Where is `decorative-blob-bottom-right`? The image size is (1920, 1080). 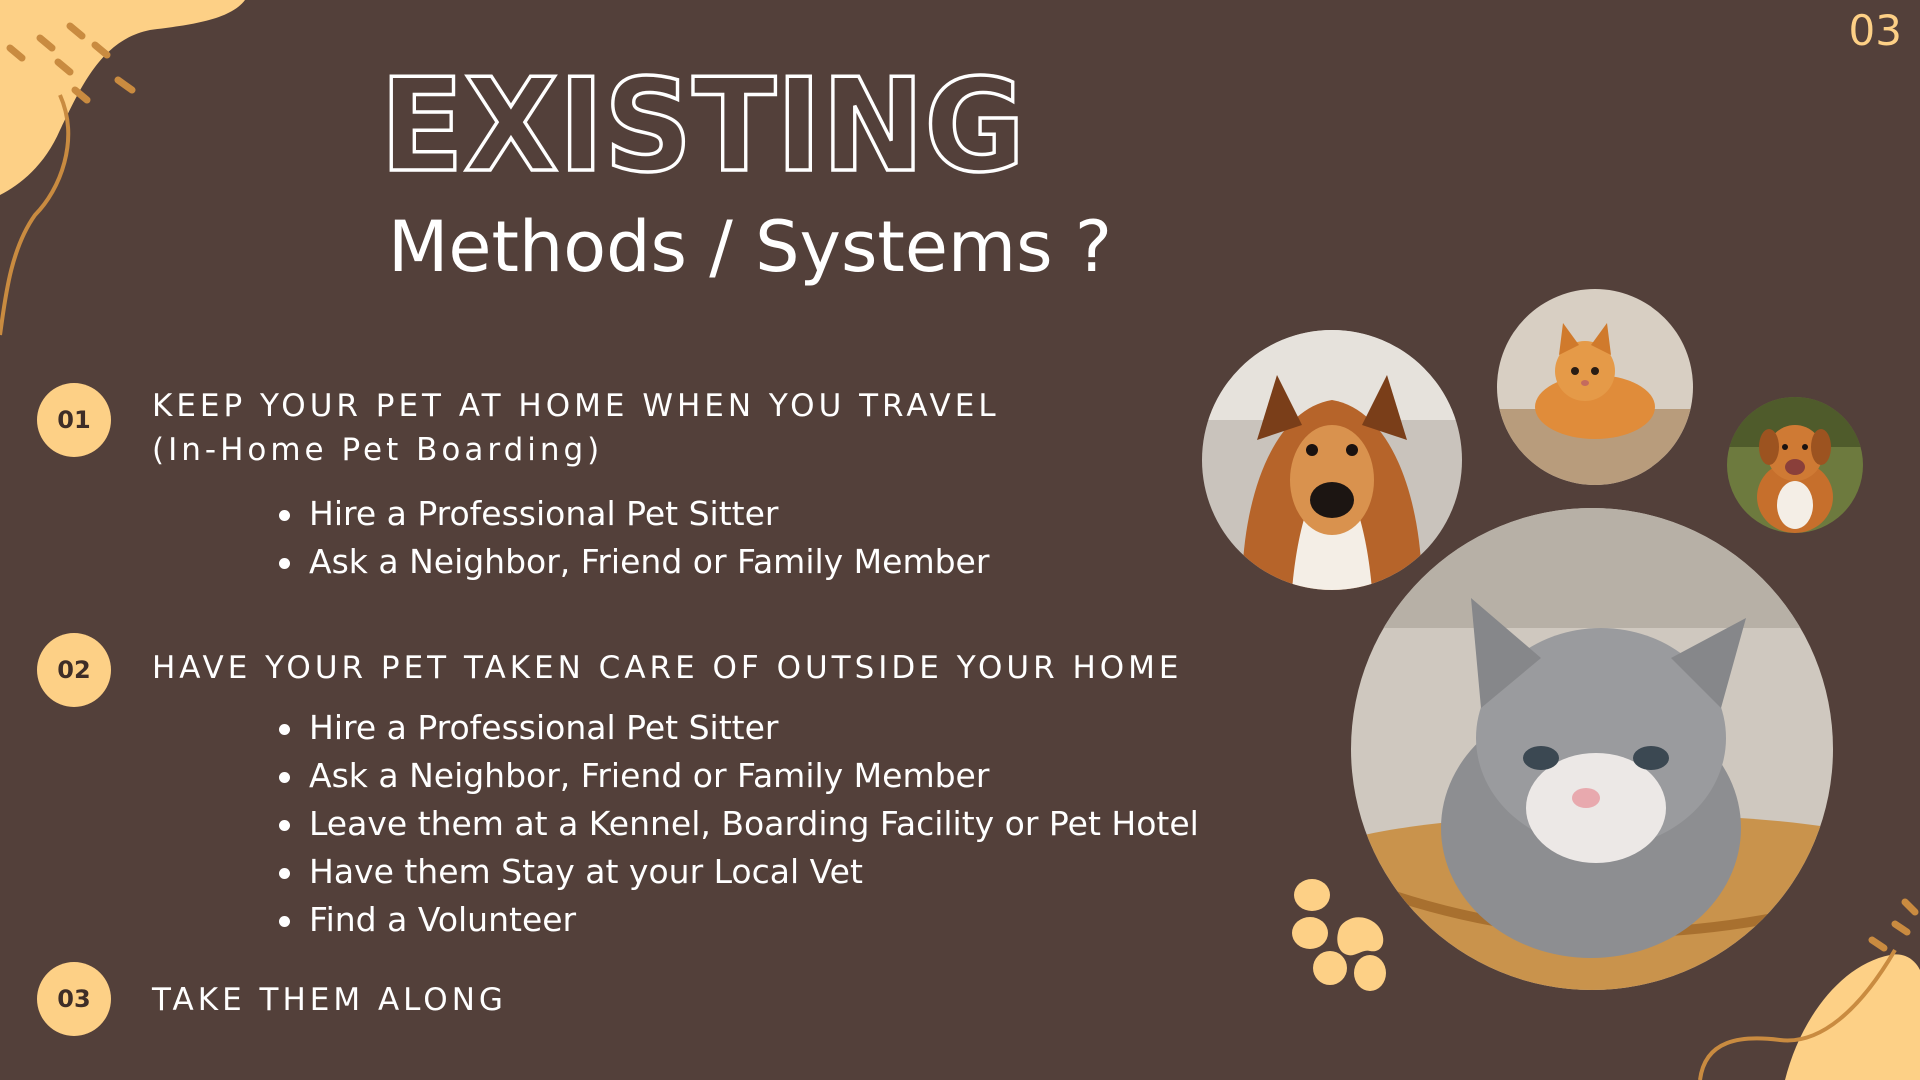 decorative-blob-bottom-right is located at coordinates (1809, 989).